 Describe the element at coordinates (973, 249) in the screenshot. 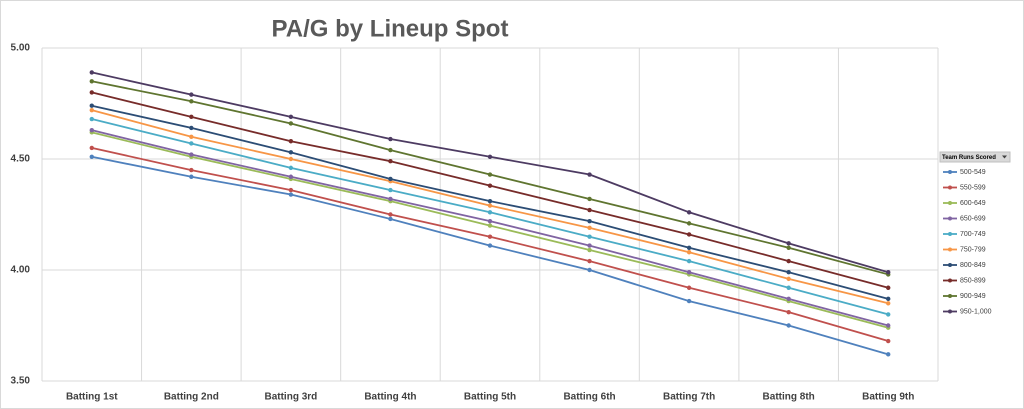

I see `legend-label: 750-799` at that location.